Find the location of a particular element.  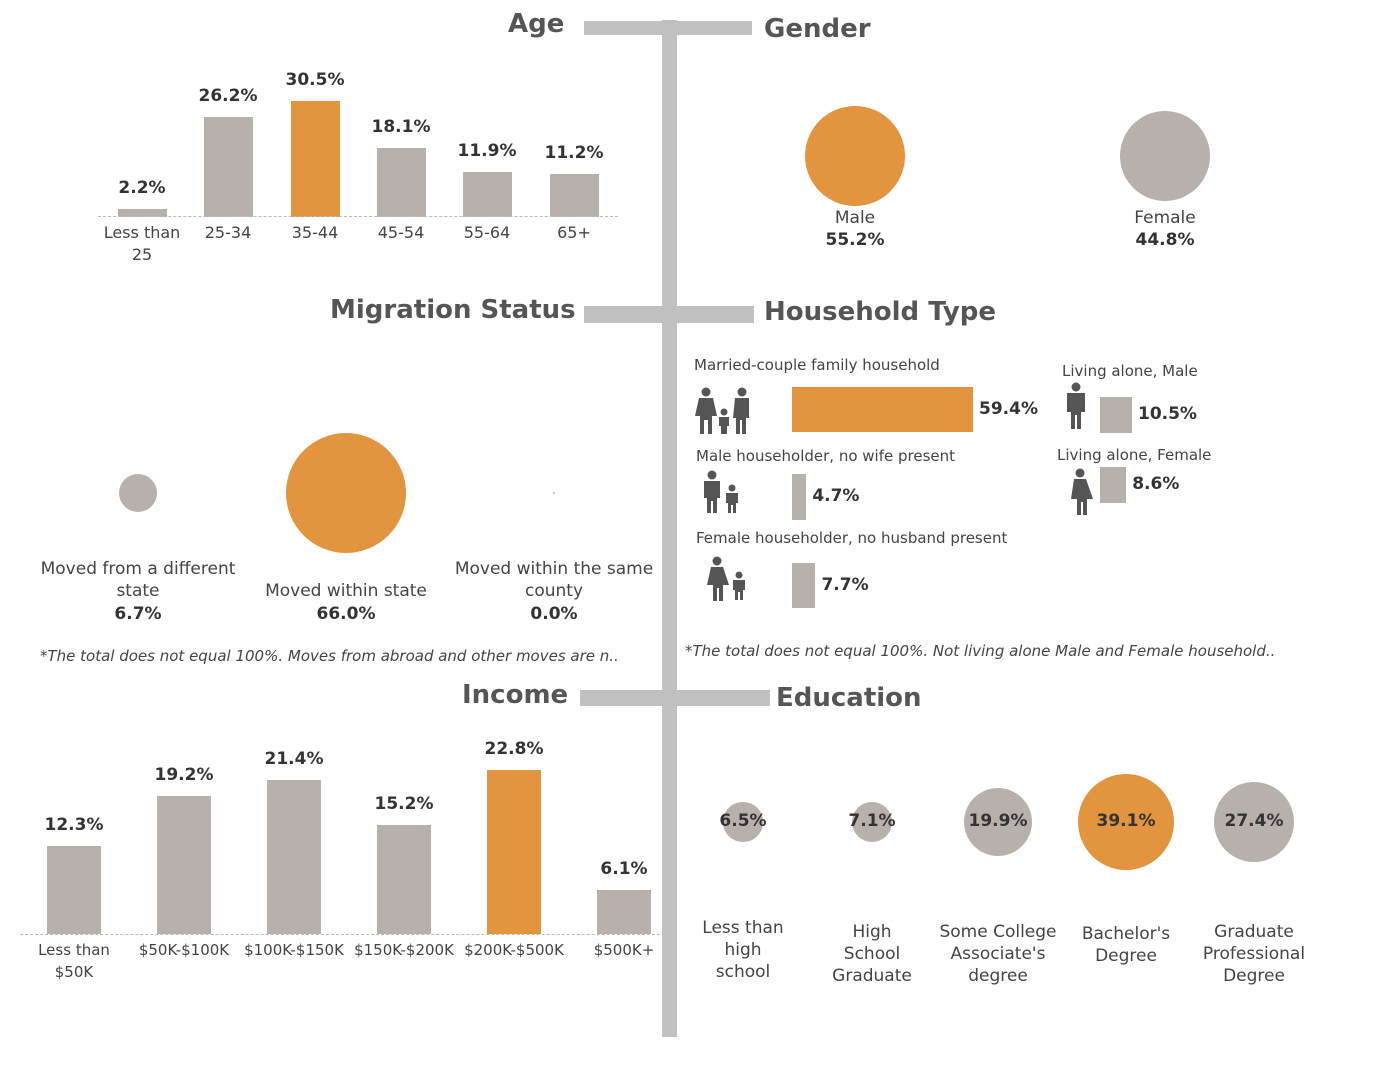

migration-category-label: Moved within the same county is located at coordinates (554, 580).